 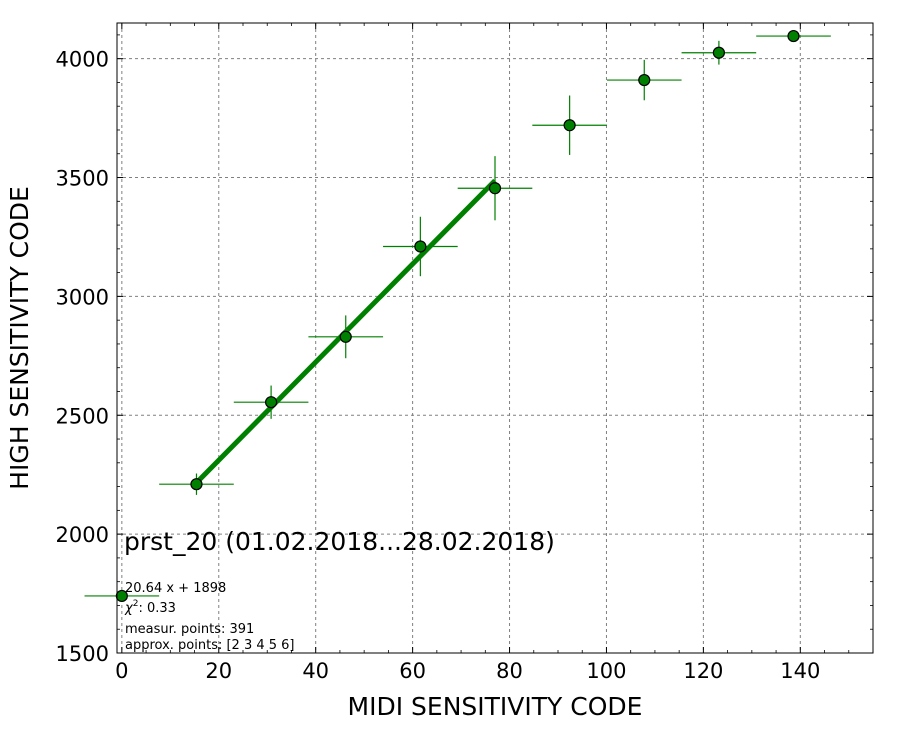 I want to click on x-tick-label: 0, so click(x=121, y=671).